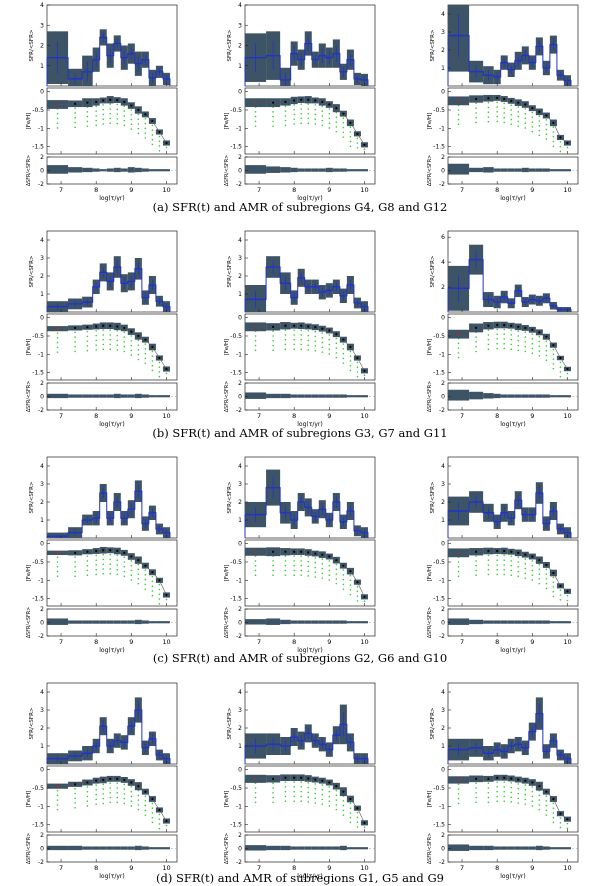 This screenshot has width=600, height=886. I want to click on amr-ytick-label: -1, so click(41, 354).